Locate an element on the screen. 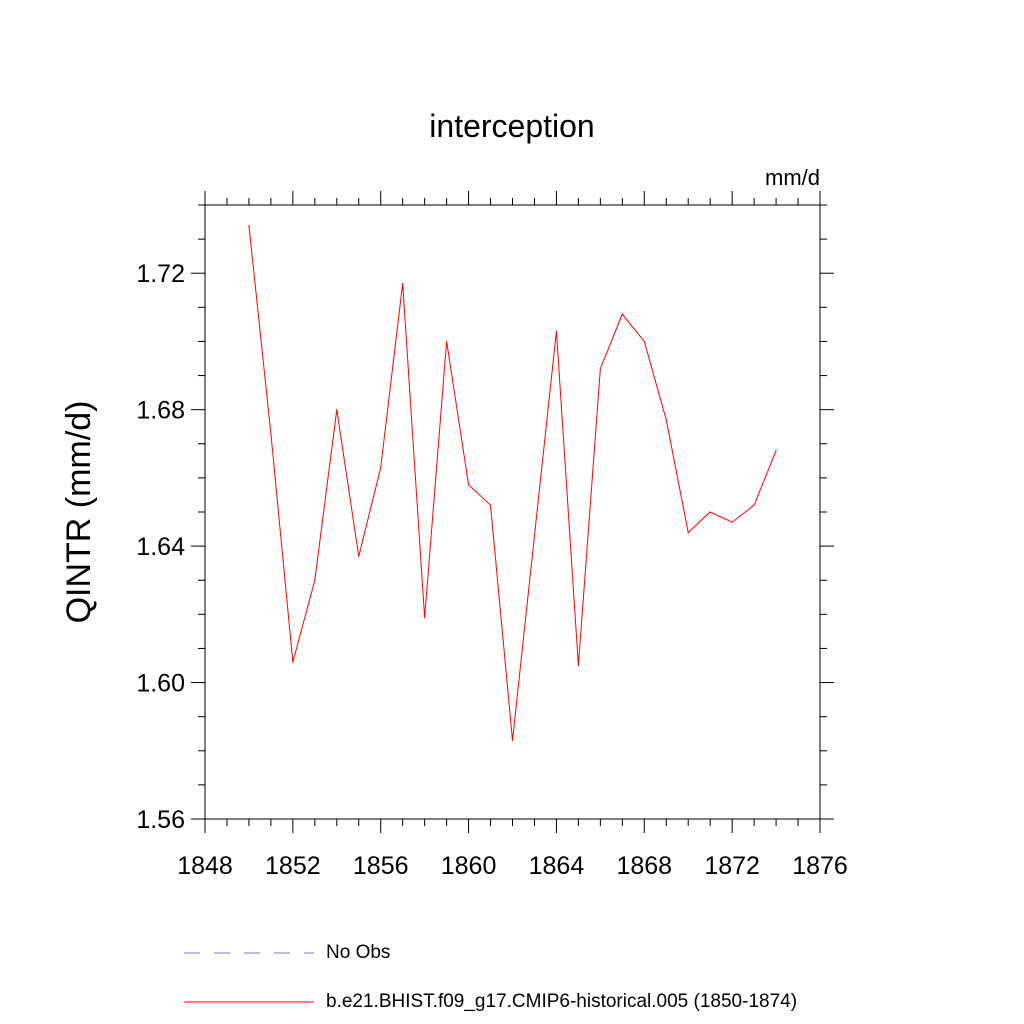 This screenshot has width=1024, height=1024. y-tick-label: 1.68 is located at coordinates (160, 411).